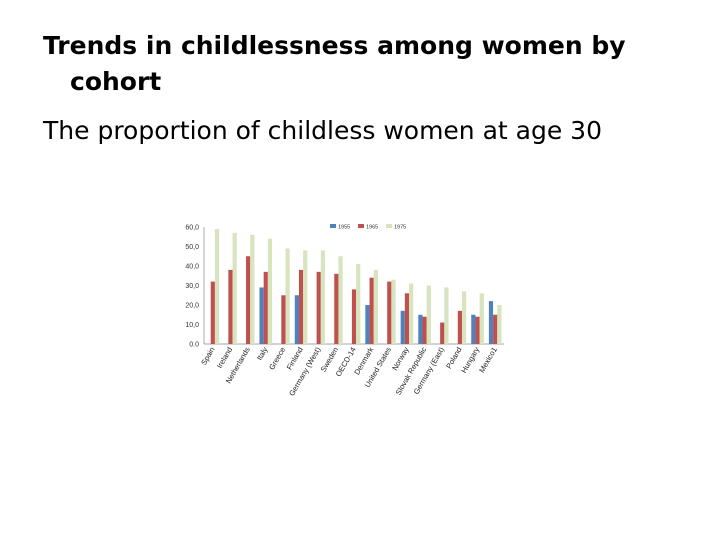 The height and width of the screenshot is (540, 720). What do you see at coordinates (262, 353) in the screenshot?
I see `x-tick-label: Italy` at bounding box center [262, 353].